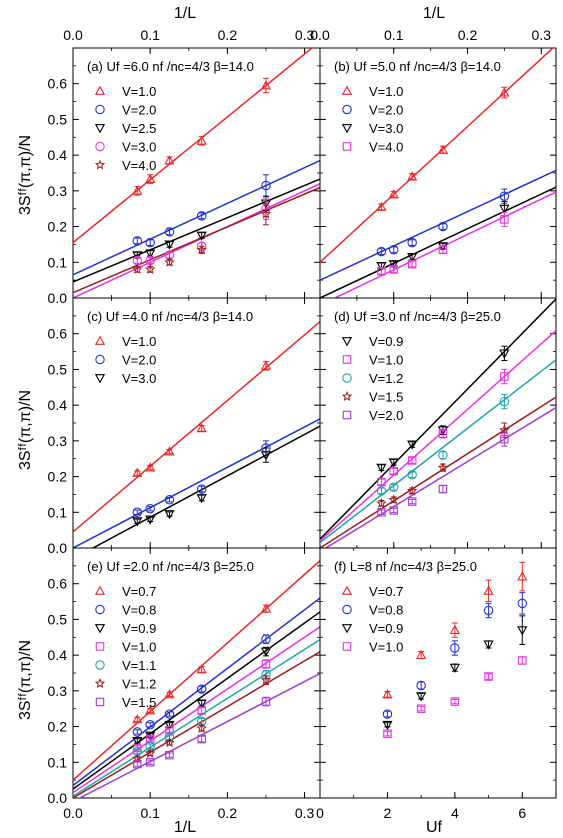 The width and height of the screenshot is (563, 838). Describe the element at coordinates (170, 566) in the screenshot. I see `panel-title-e: (e) Uf =2.0 nf /nc=4/3 β=25.0` at that location.